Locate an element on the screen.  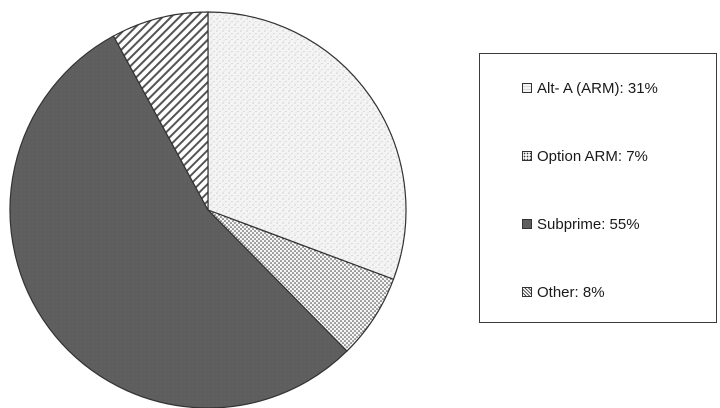
legend-item-option-arm: Option ARM7% is located at coordinates (585, 156).